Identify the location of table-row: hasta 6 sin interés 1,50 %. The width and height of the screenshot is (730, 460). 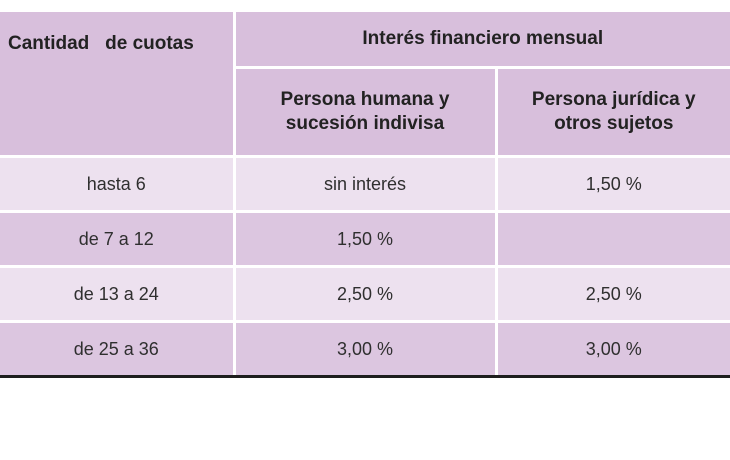
(365, 183).